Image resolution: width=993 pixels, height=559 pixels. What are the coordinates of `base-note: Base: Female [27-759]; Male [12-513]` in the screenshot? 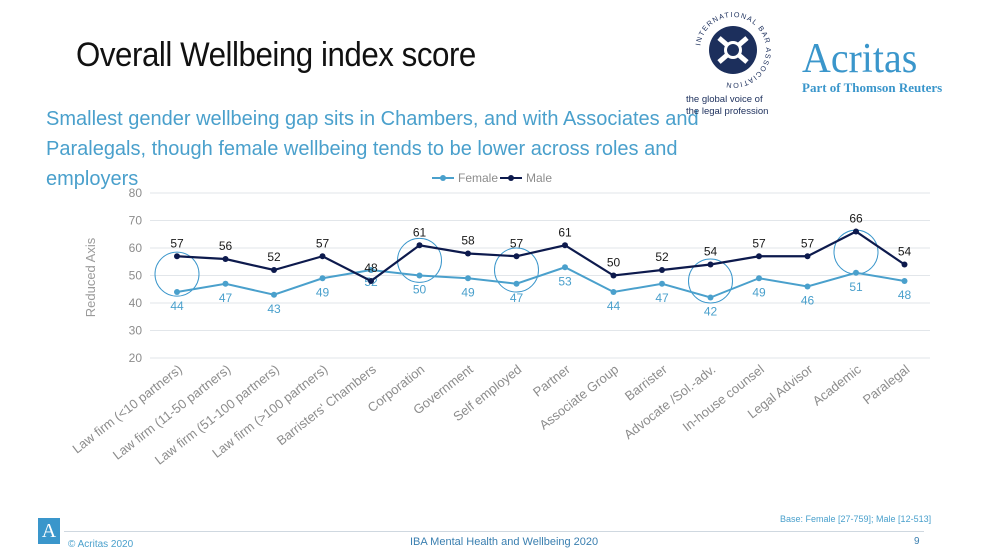 It's located at (856, 519).